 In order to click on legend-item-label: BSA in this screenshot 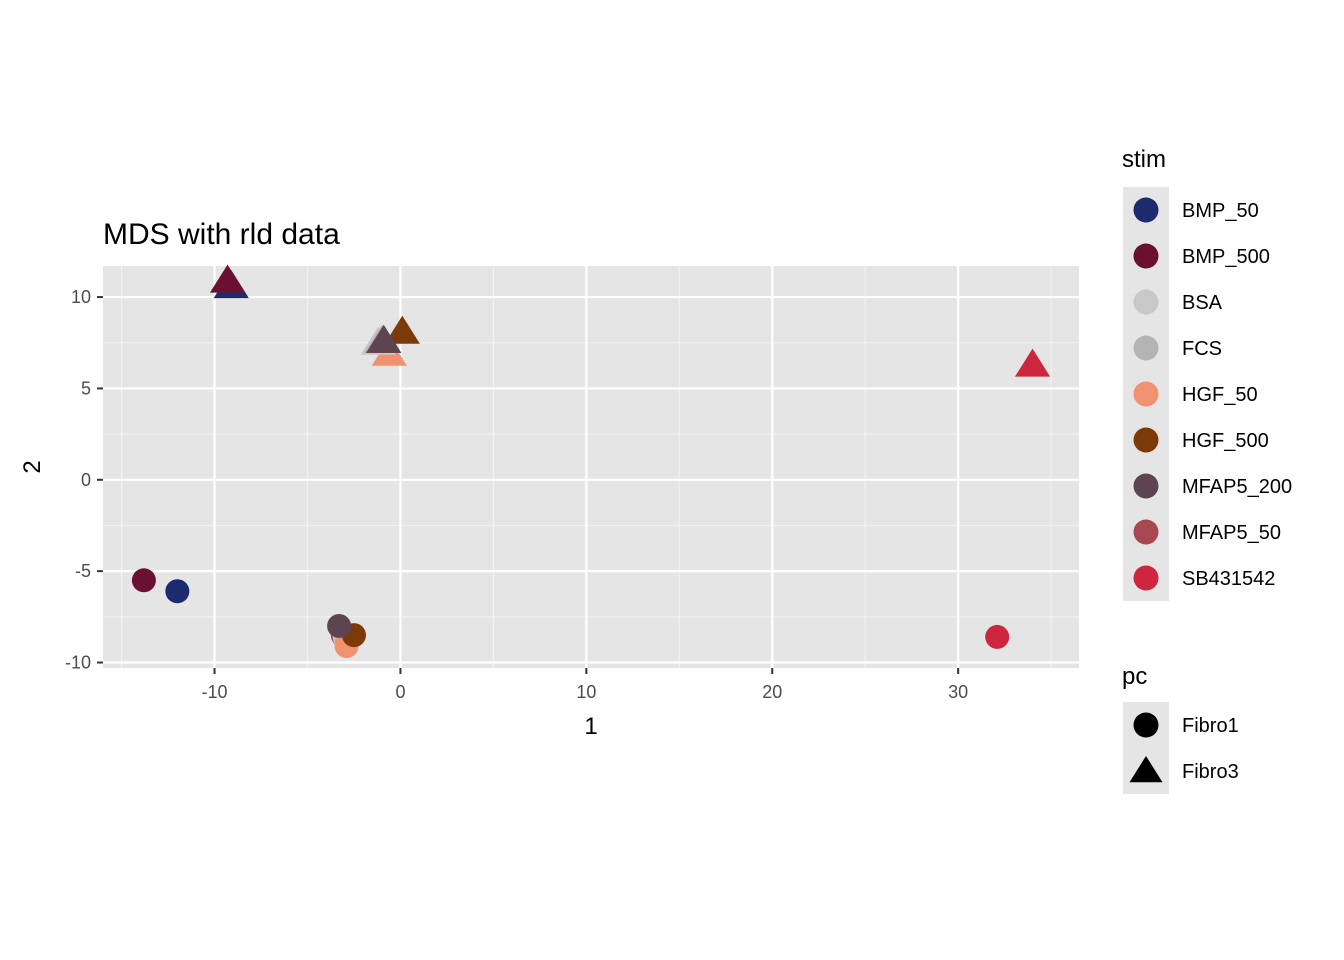, I will do `click(1202, 303)`.